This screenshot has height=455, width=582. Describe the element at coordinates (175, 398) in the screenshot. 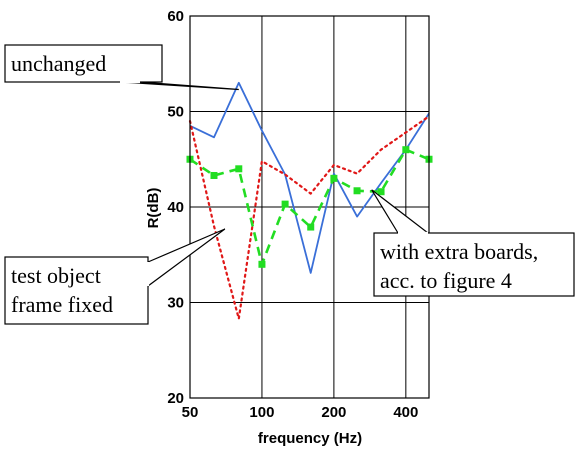

I see `y-tick-label: 20` at that location.